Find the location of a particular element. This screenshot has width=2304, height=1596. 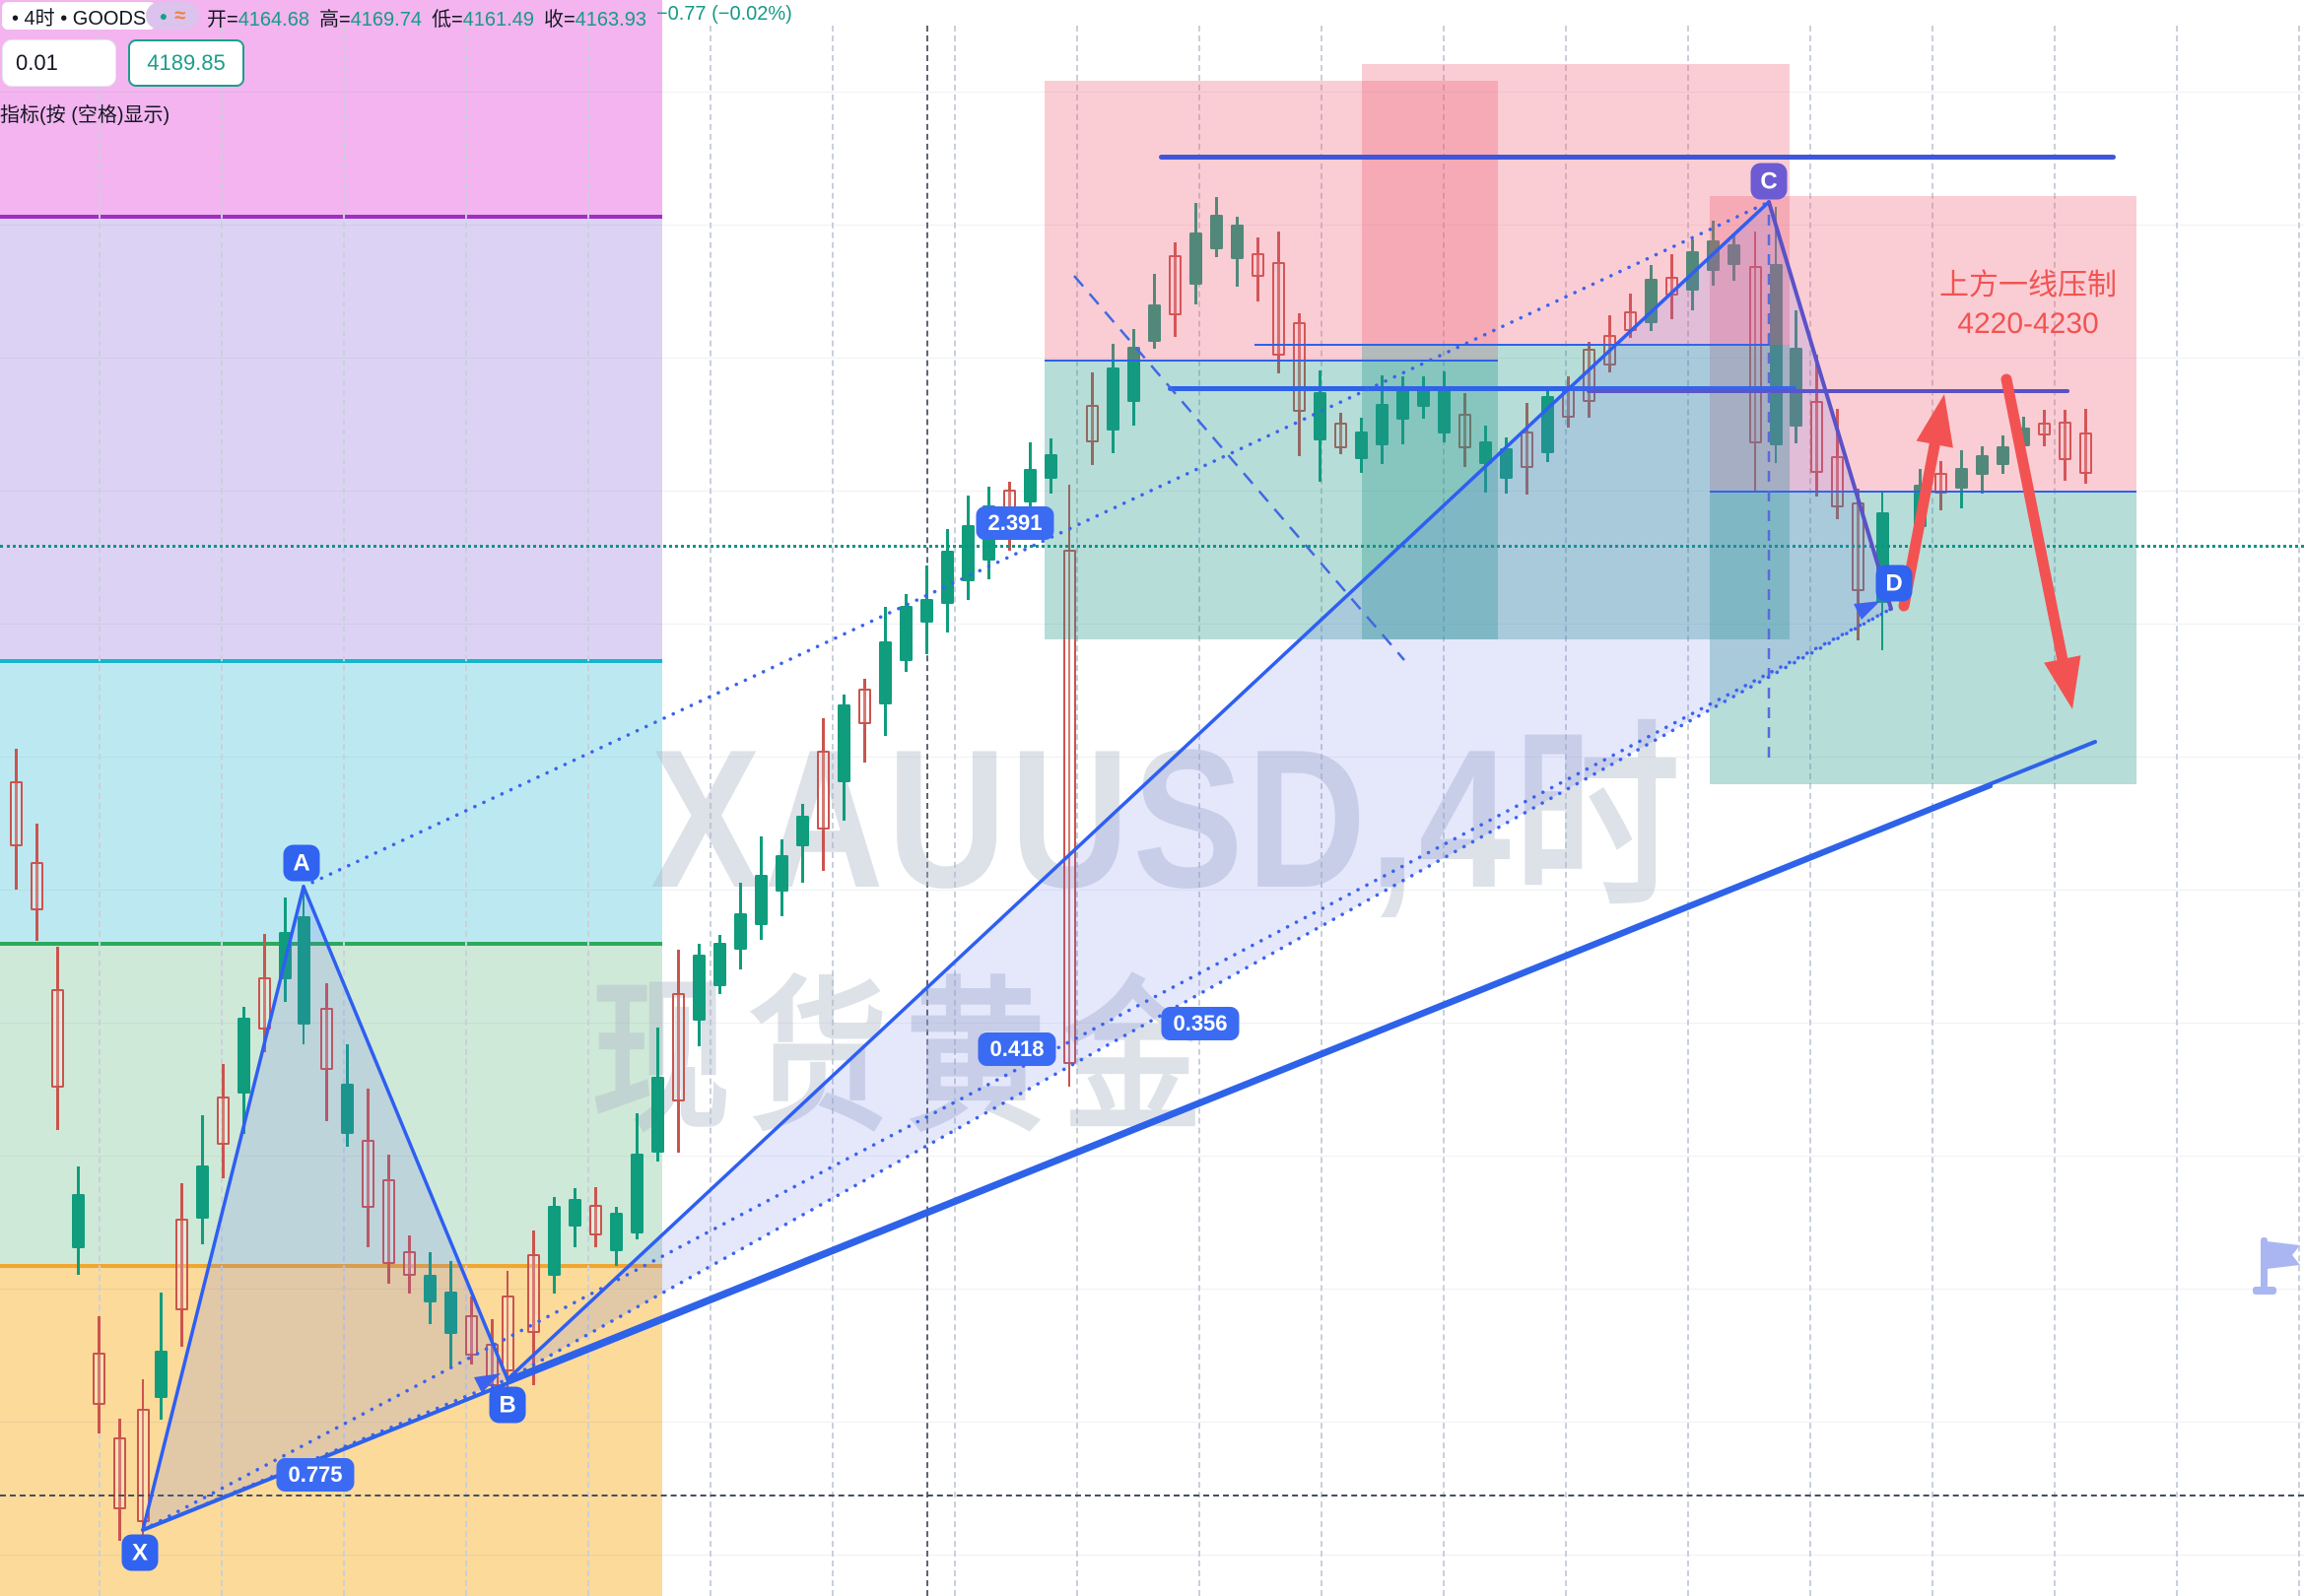

pattern-point-label-B: B is located at coordinates (507, 1405).